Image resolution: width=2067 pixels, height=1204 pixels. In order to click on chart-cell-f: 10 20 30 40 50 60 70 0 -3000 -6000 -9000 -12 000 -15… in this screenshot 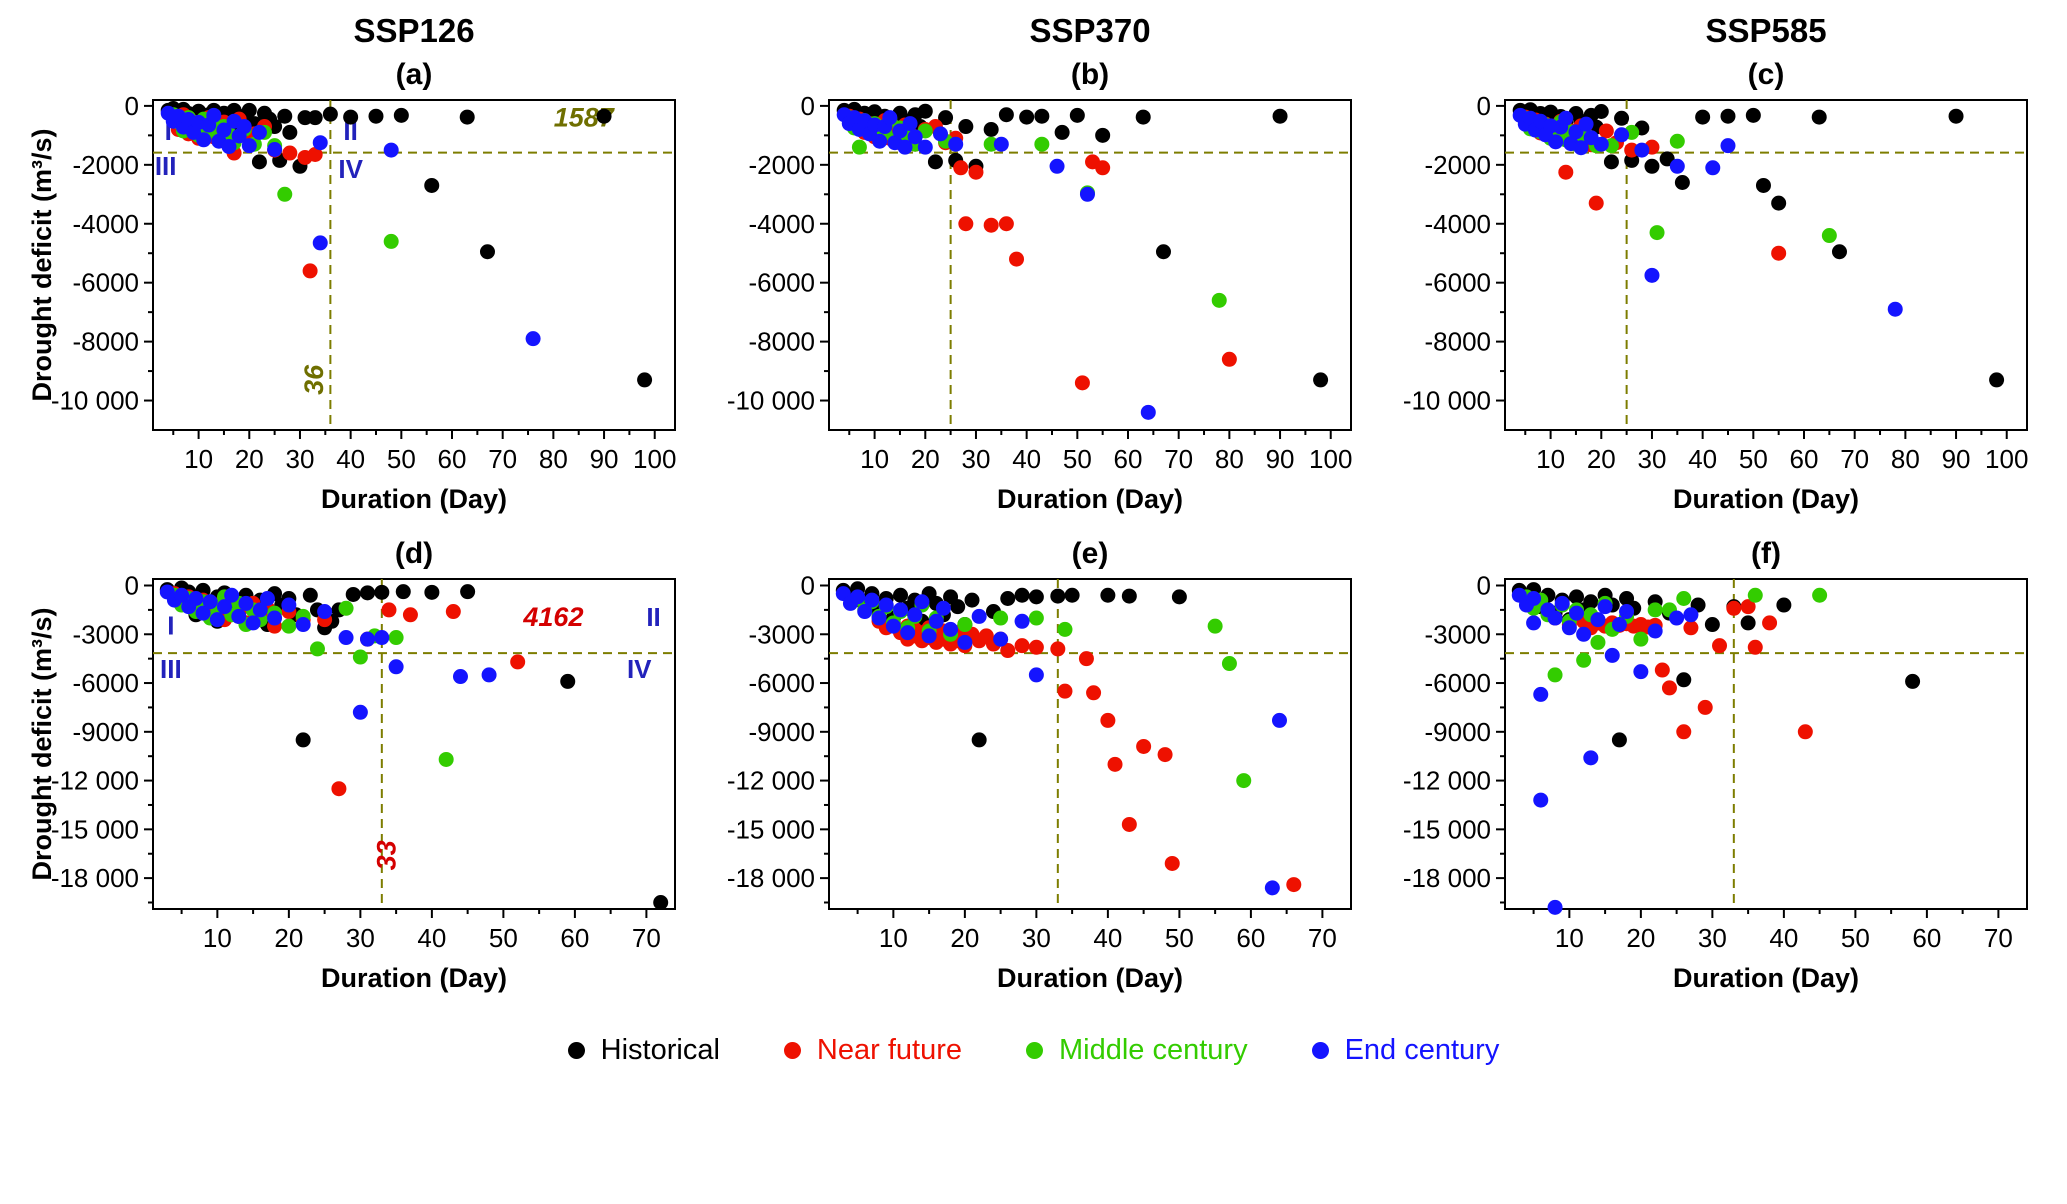, I will do `click(1710, 771)`.